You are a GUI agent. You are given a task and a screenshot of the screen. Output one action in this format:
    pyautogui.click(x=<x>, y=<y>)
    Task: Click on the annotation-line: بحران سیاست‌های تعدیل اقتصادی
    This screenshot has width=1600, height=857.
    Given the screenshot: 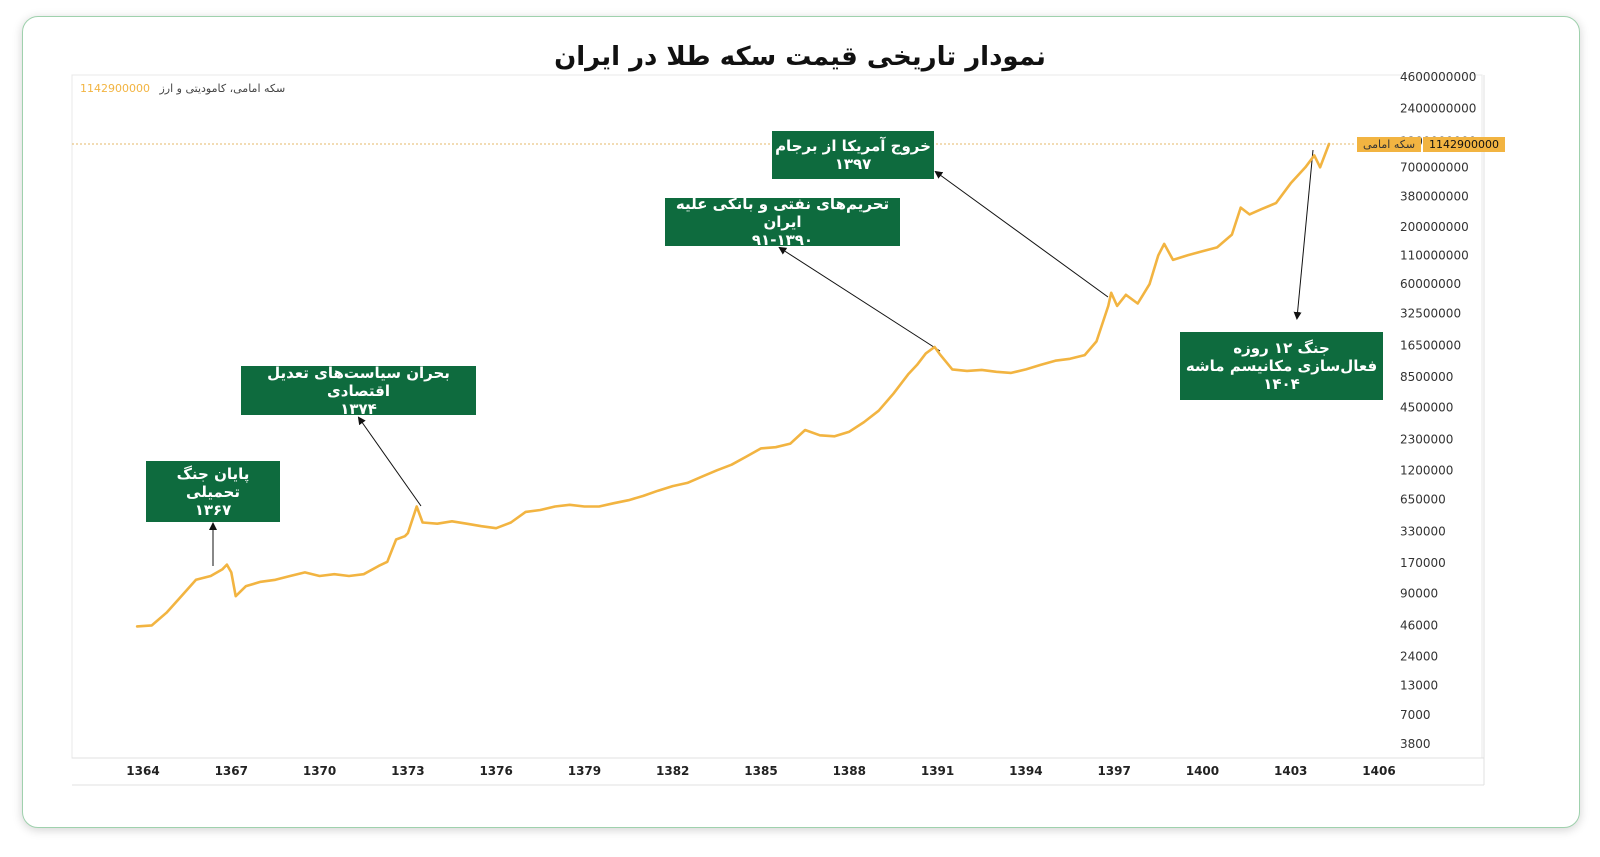 What is the action you would take?
    pyautogui.click(x=358, y=381)
    